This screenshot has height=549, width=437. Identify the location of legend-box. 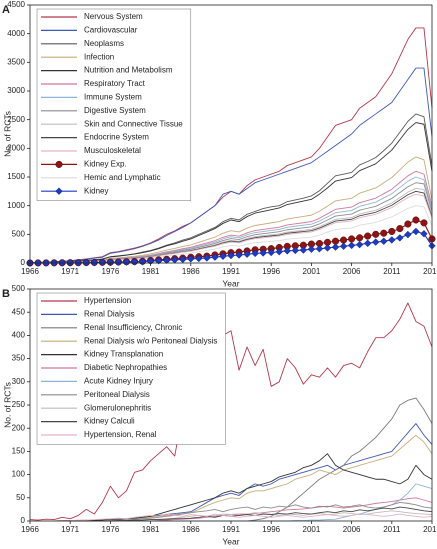
(114, 104).